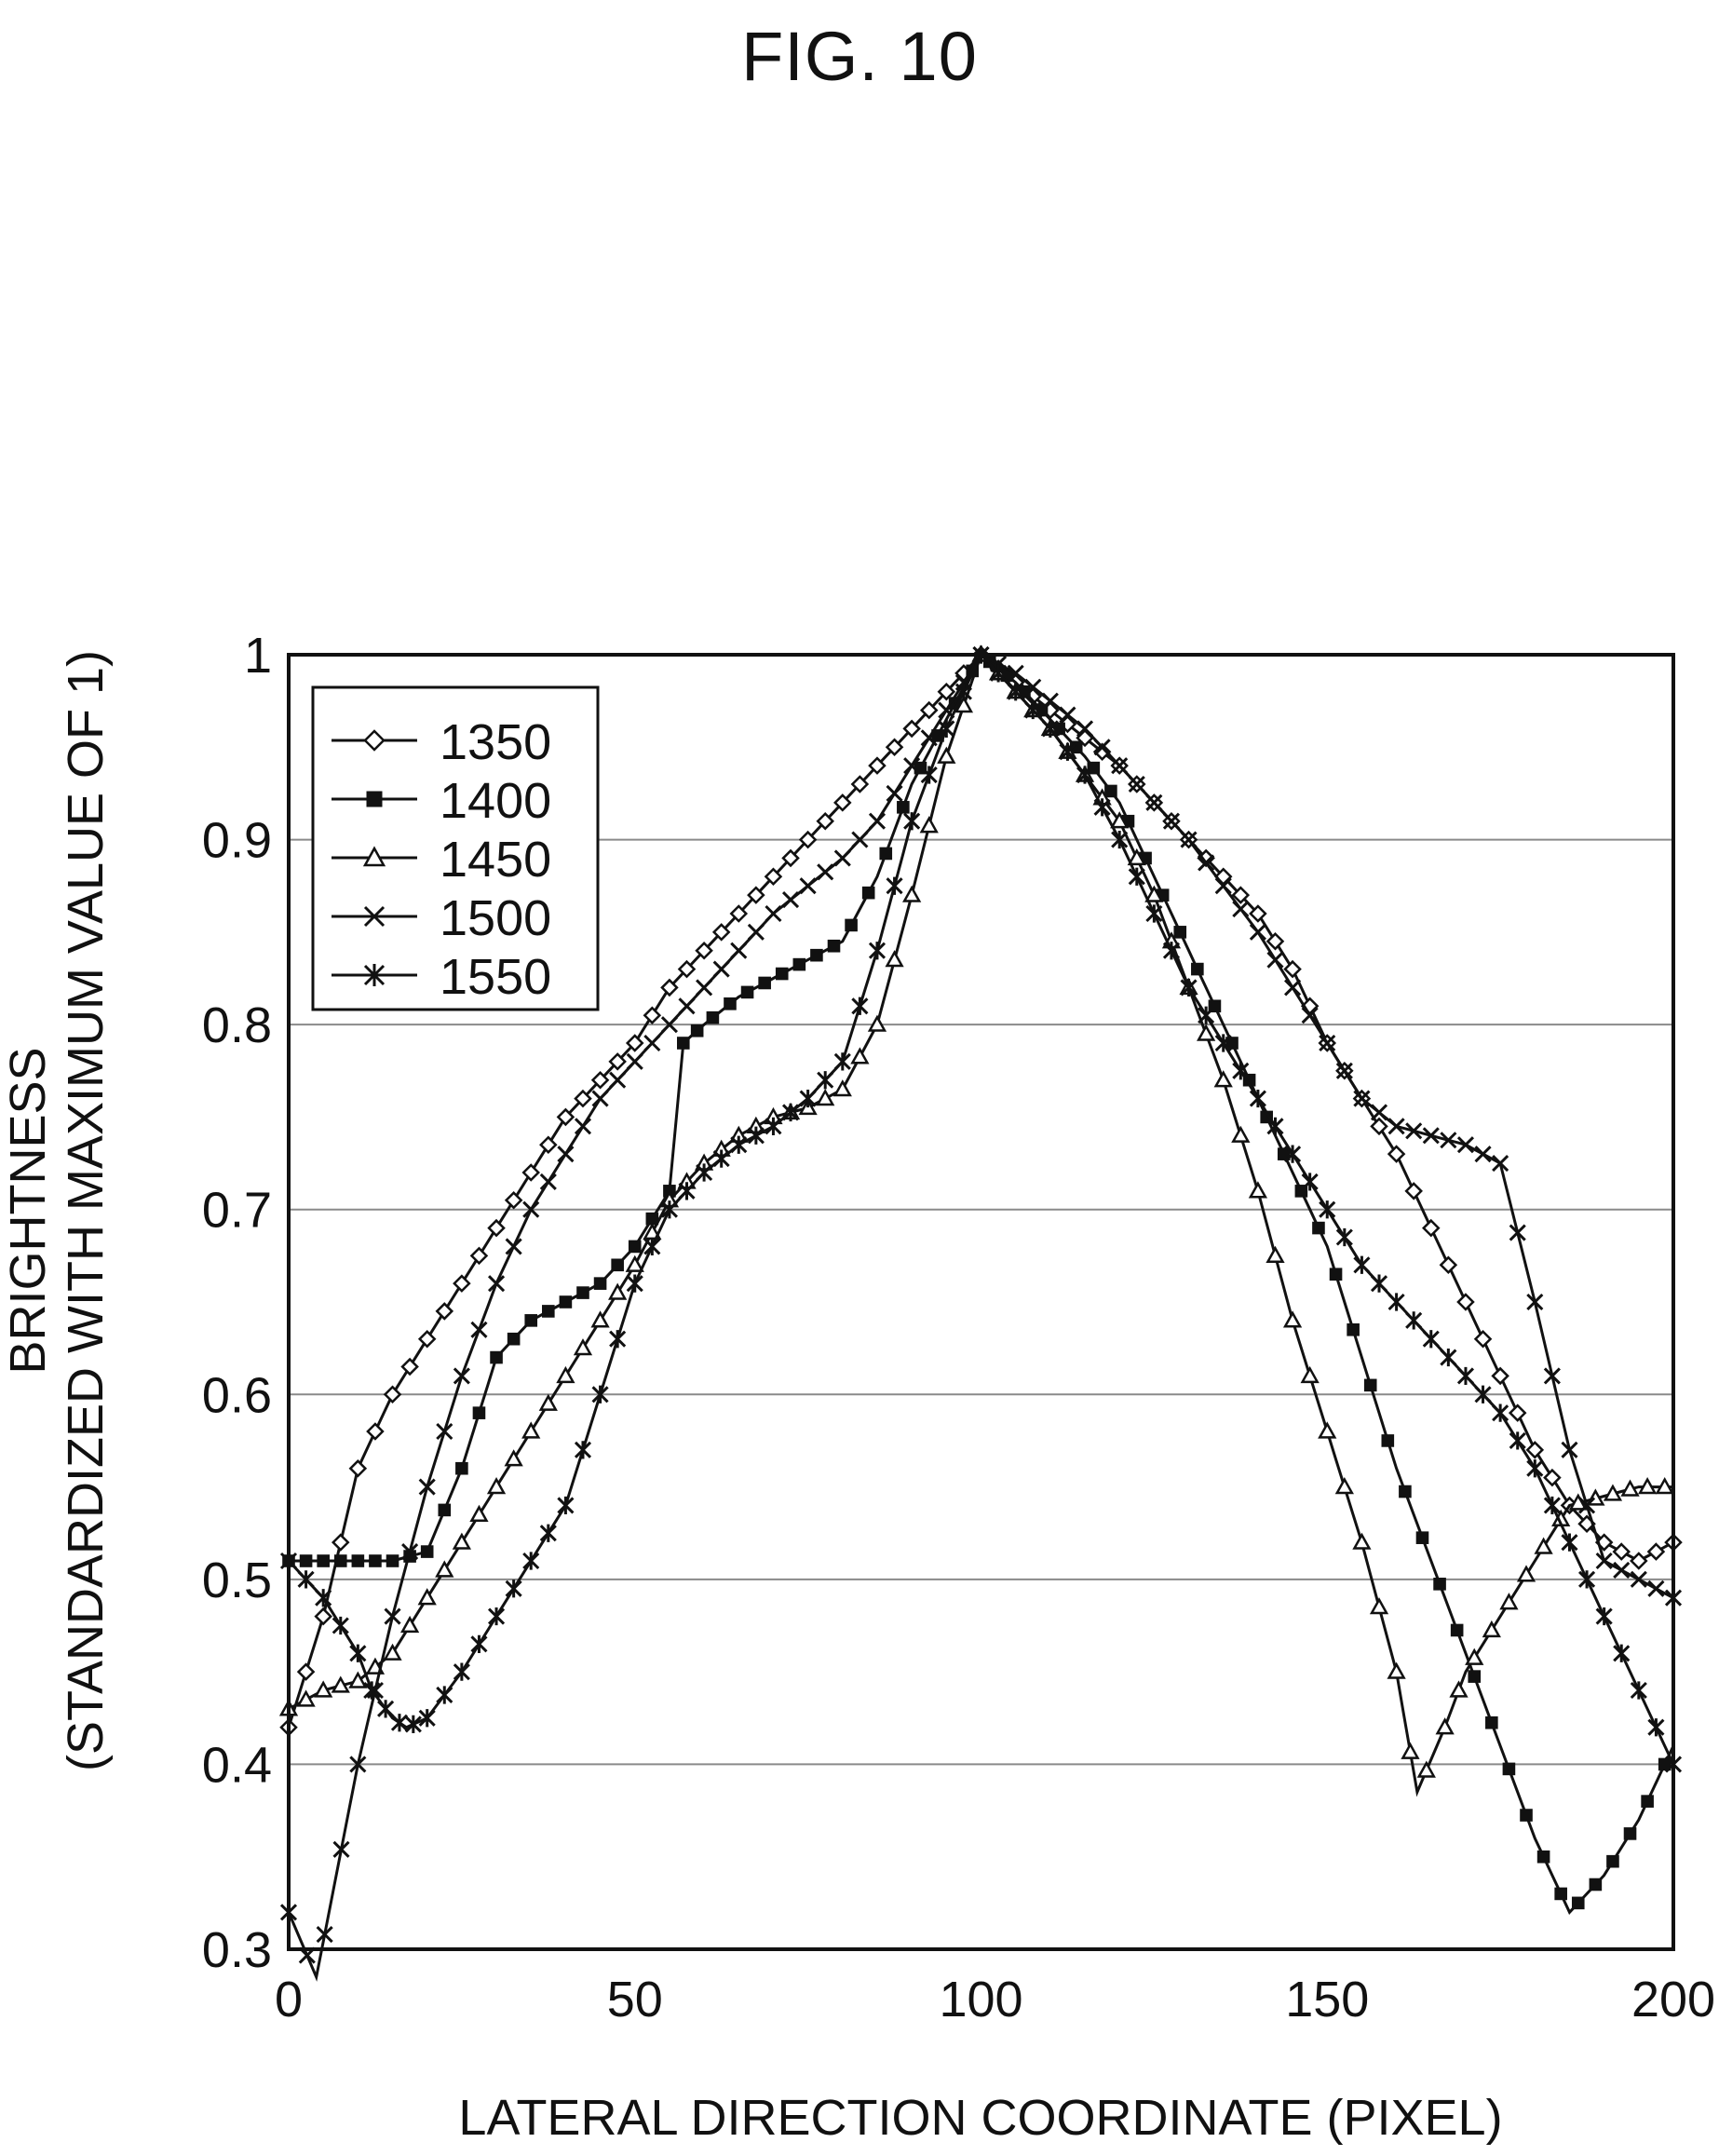 This screenshot has width=1719, height=2156. I want to click on legend-item-1550: 1550, so click(441, 977).